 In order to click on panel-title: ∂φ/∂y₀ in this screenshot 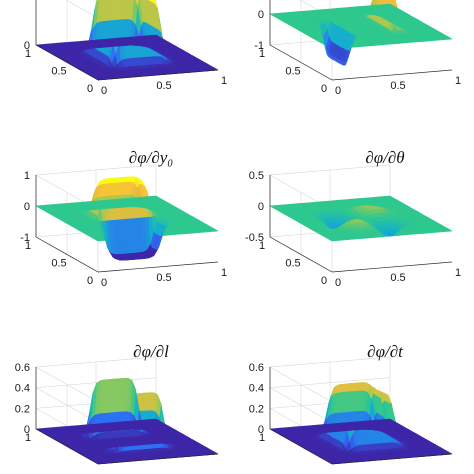, I will do `click(151, 157)`.